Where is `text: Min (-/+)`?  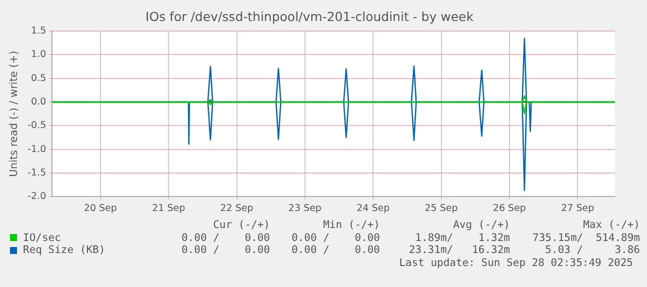
text: Min (-/+) is located at coordinates (351, 225).